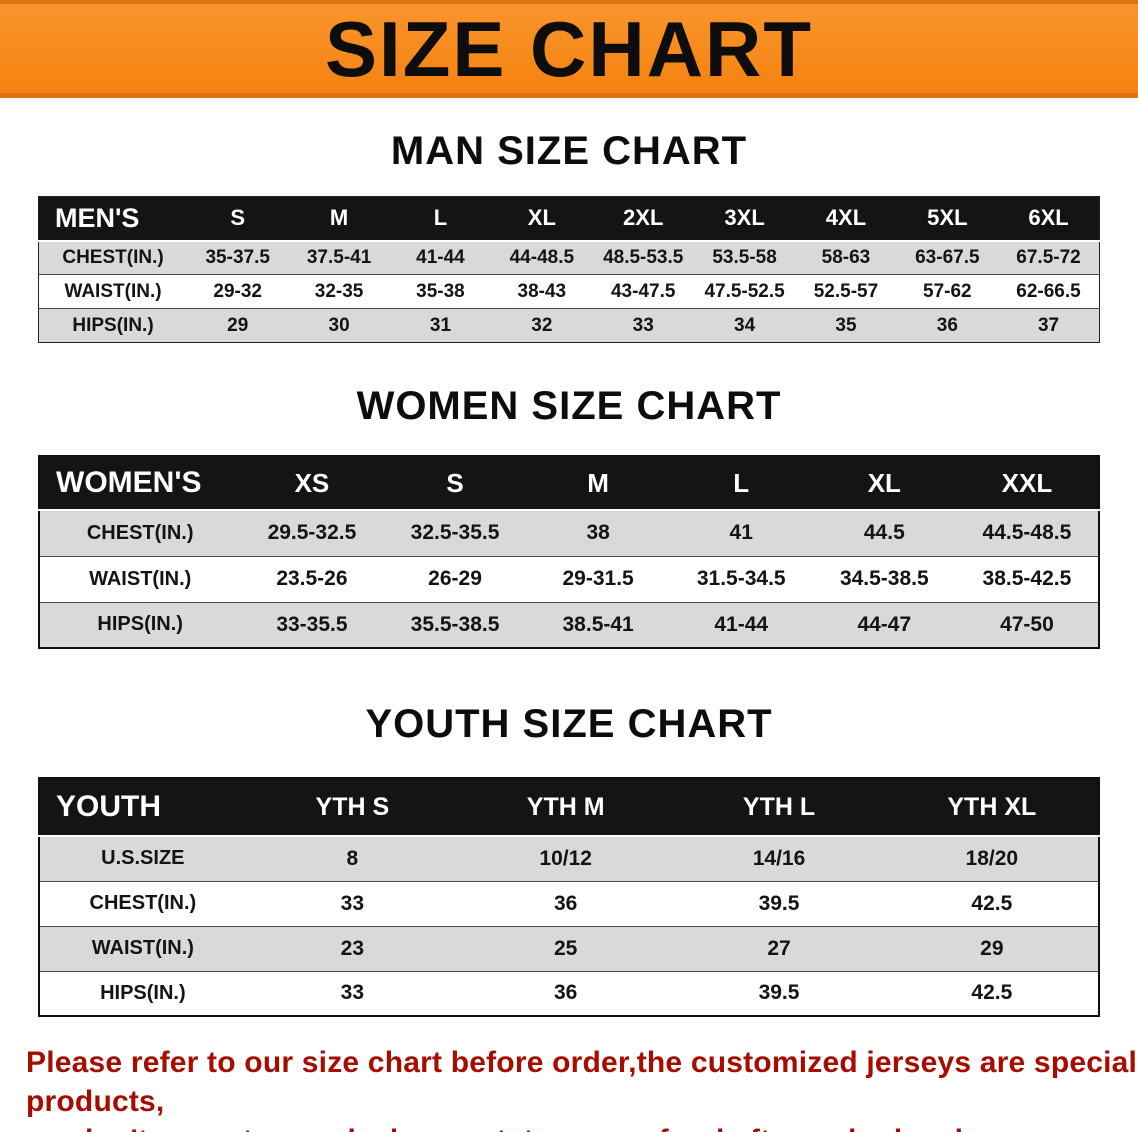 The image size is (1138, 1132). Describe the element at coordinates (569, 406) in the screenshot. I see `women-size-chart-heading: WOMEN SIZE CHART` at that location.